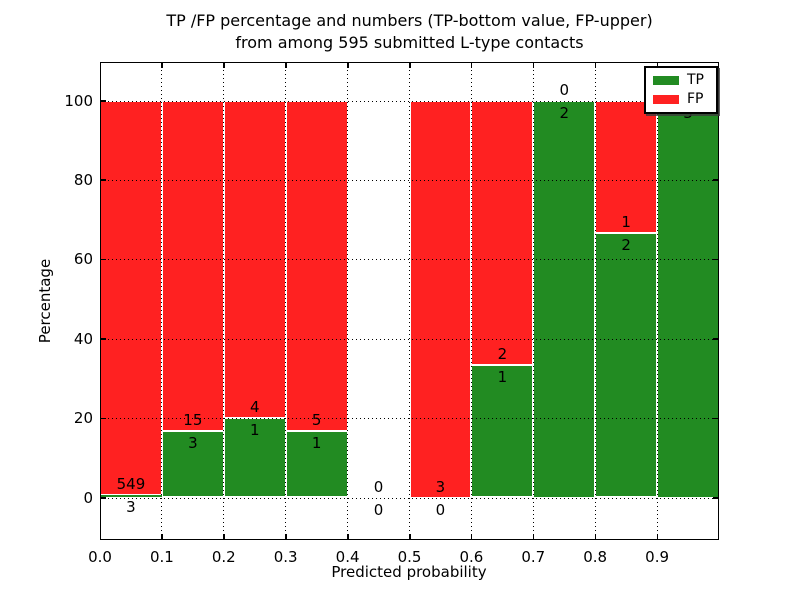  I want to click on x-tick-label: 0.8, so click(595, 557).